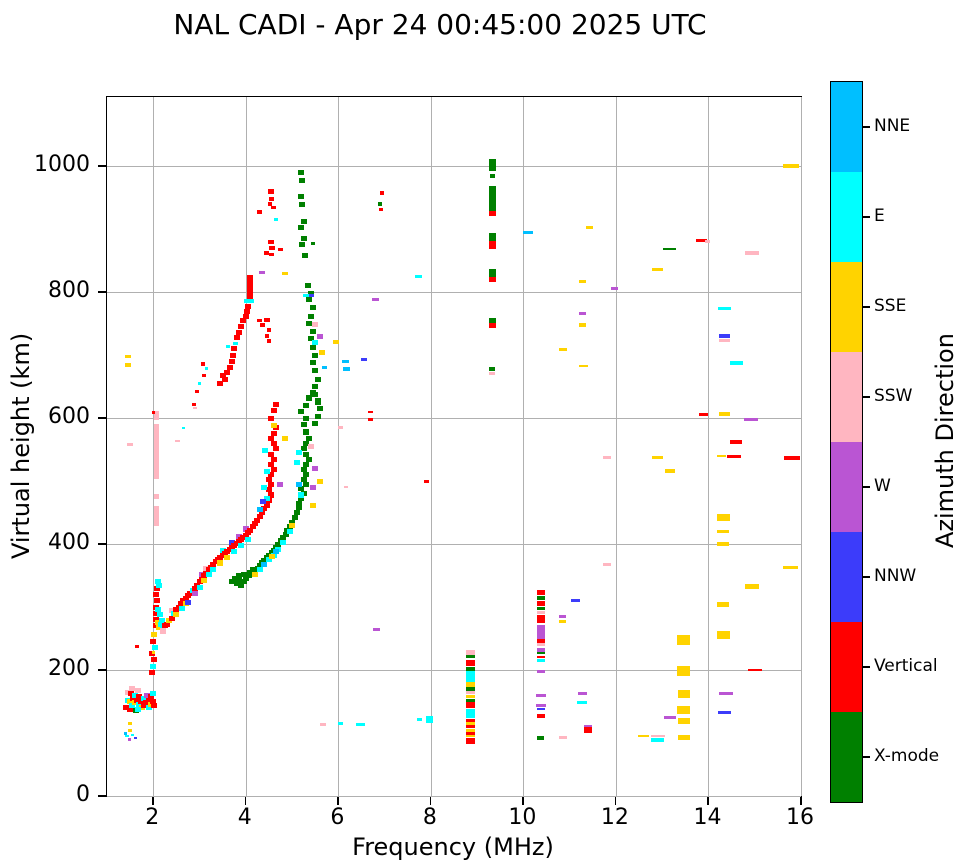 The width and height of the screenshot is (972, 865). I want to click on gridline-horizontal, so click(454, 293).